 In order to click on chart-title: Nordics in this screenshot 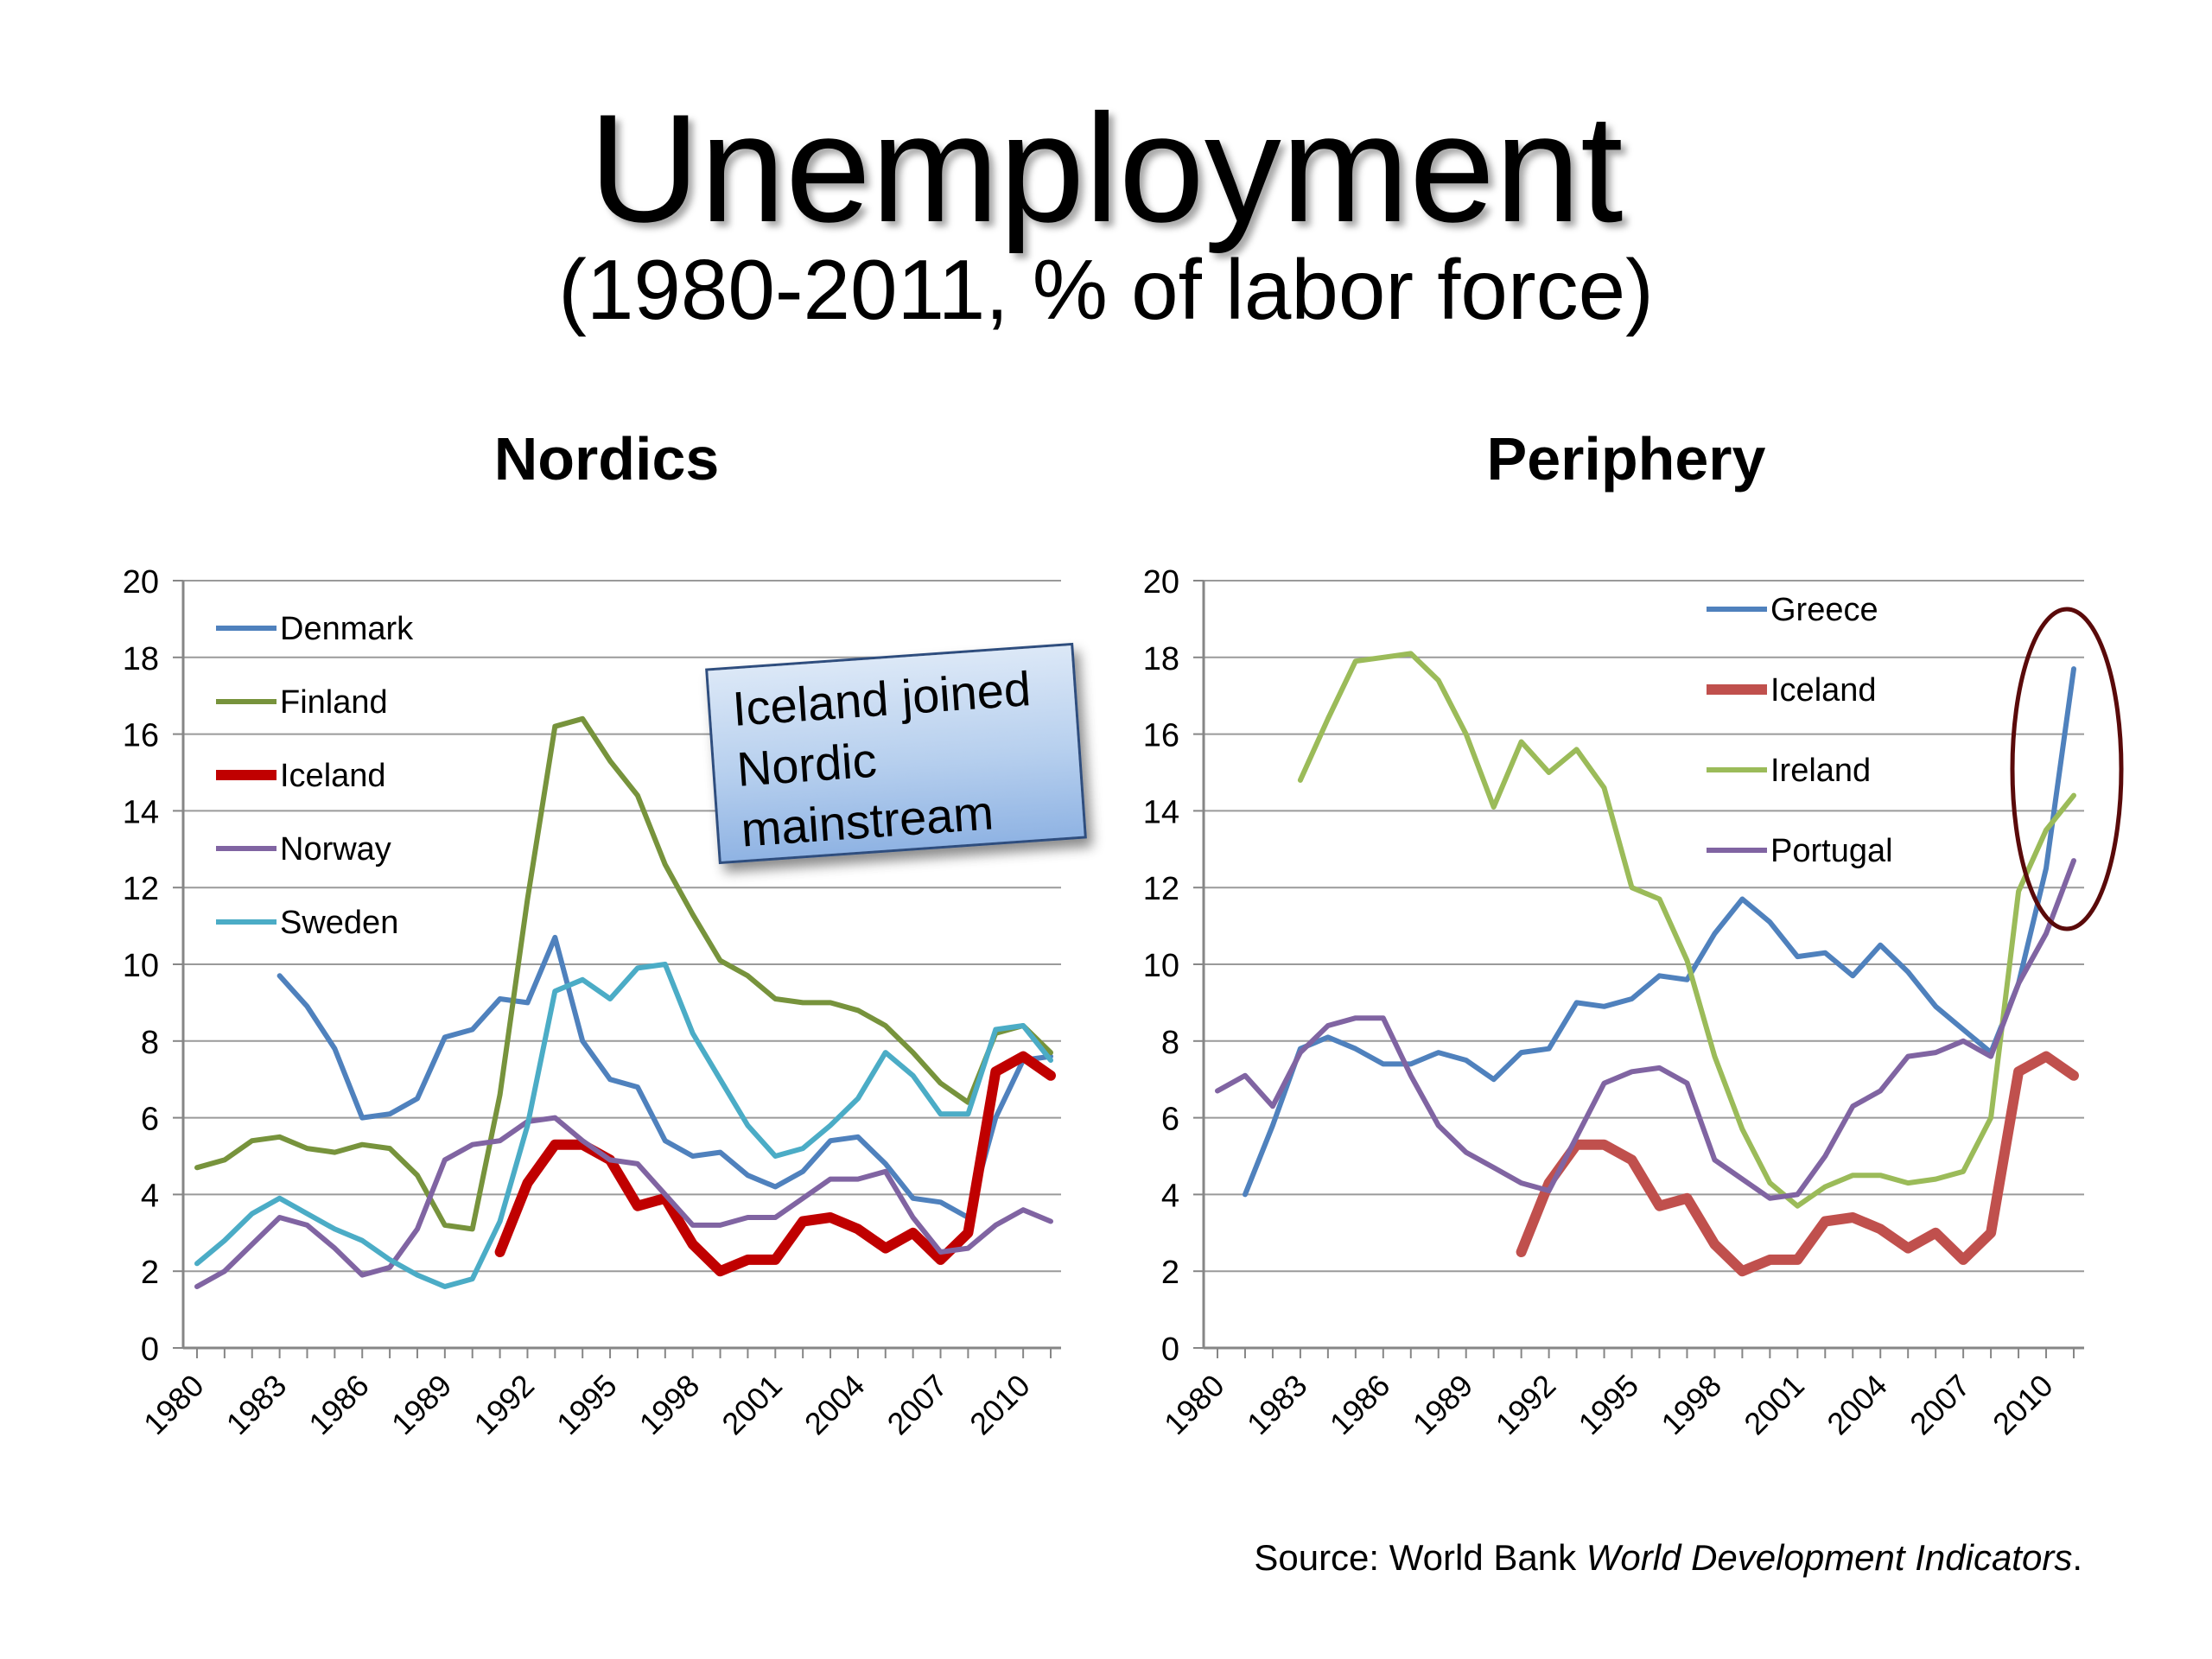, I will do `click(607, 459)`.